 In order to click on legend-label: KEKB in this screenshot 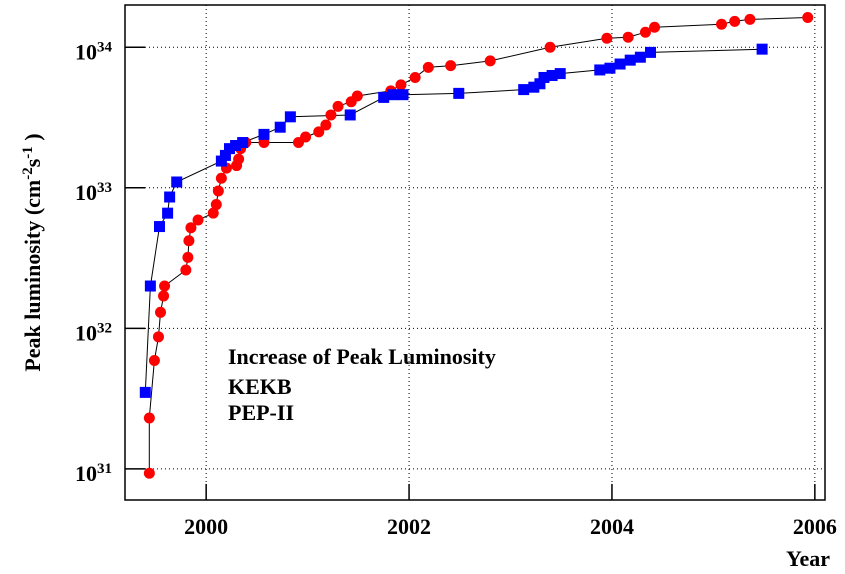, I will do `click(260, 386)`.